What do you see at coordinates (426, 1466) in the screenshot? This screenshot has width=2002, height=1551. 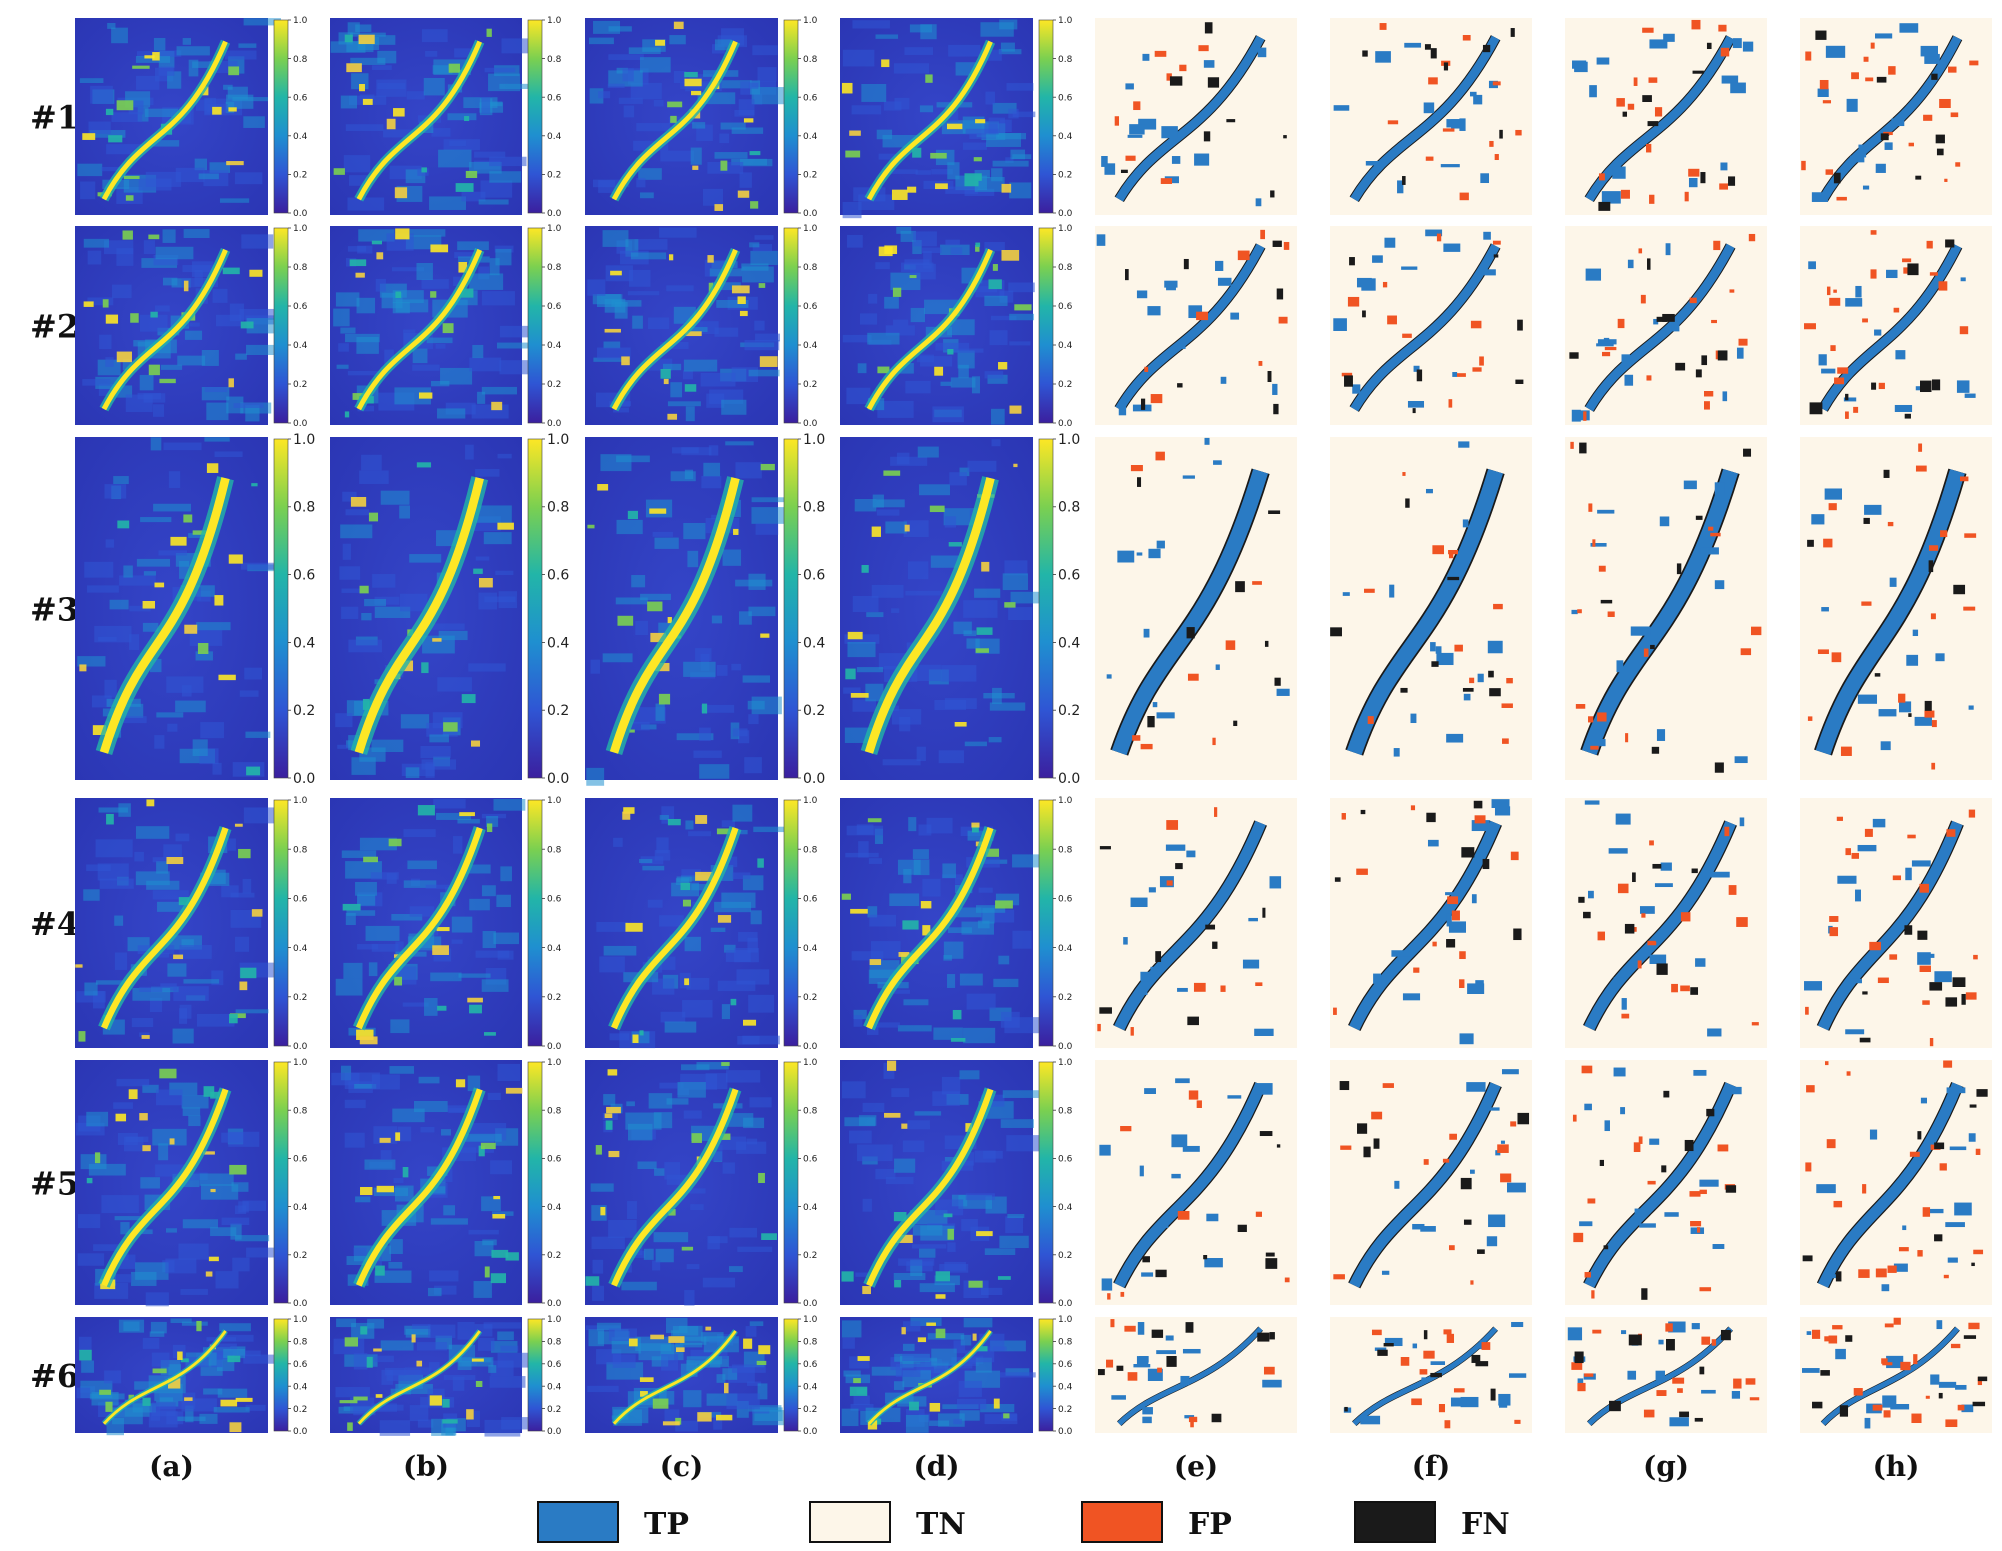 I see `column-label: (b)` at bounding box center [426, 1466].